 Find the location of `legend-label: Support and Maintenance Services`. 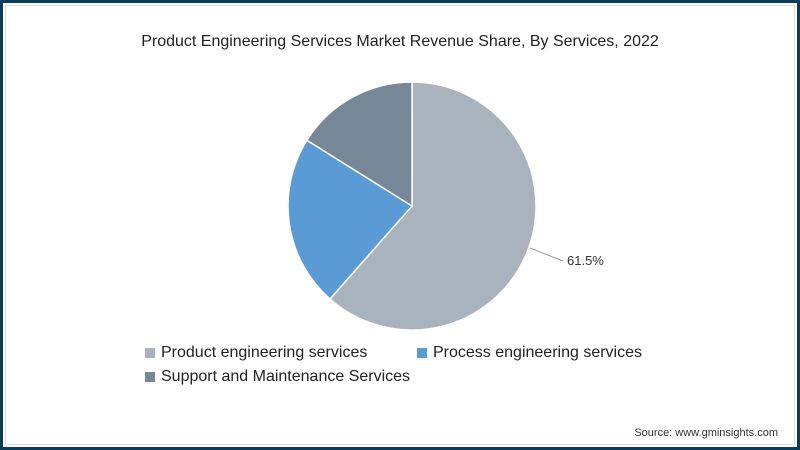

legend-label: Support and Maintenance Services is located at coordinates (286, 376).